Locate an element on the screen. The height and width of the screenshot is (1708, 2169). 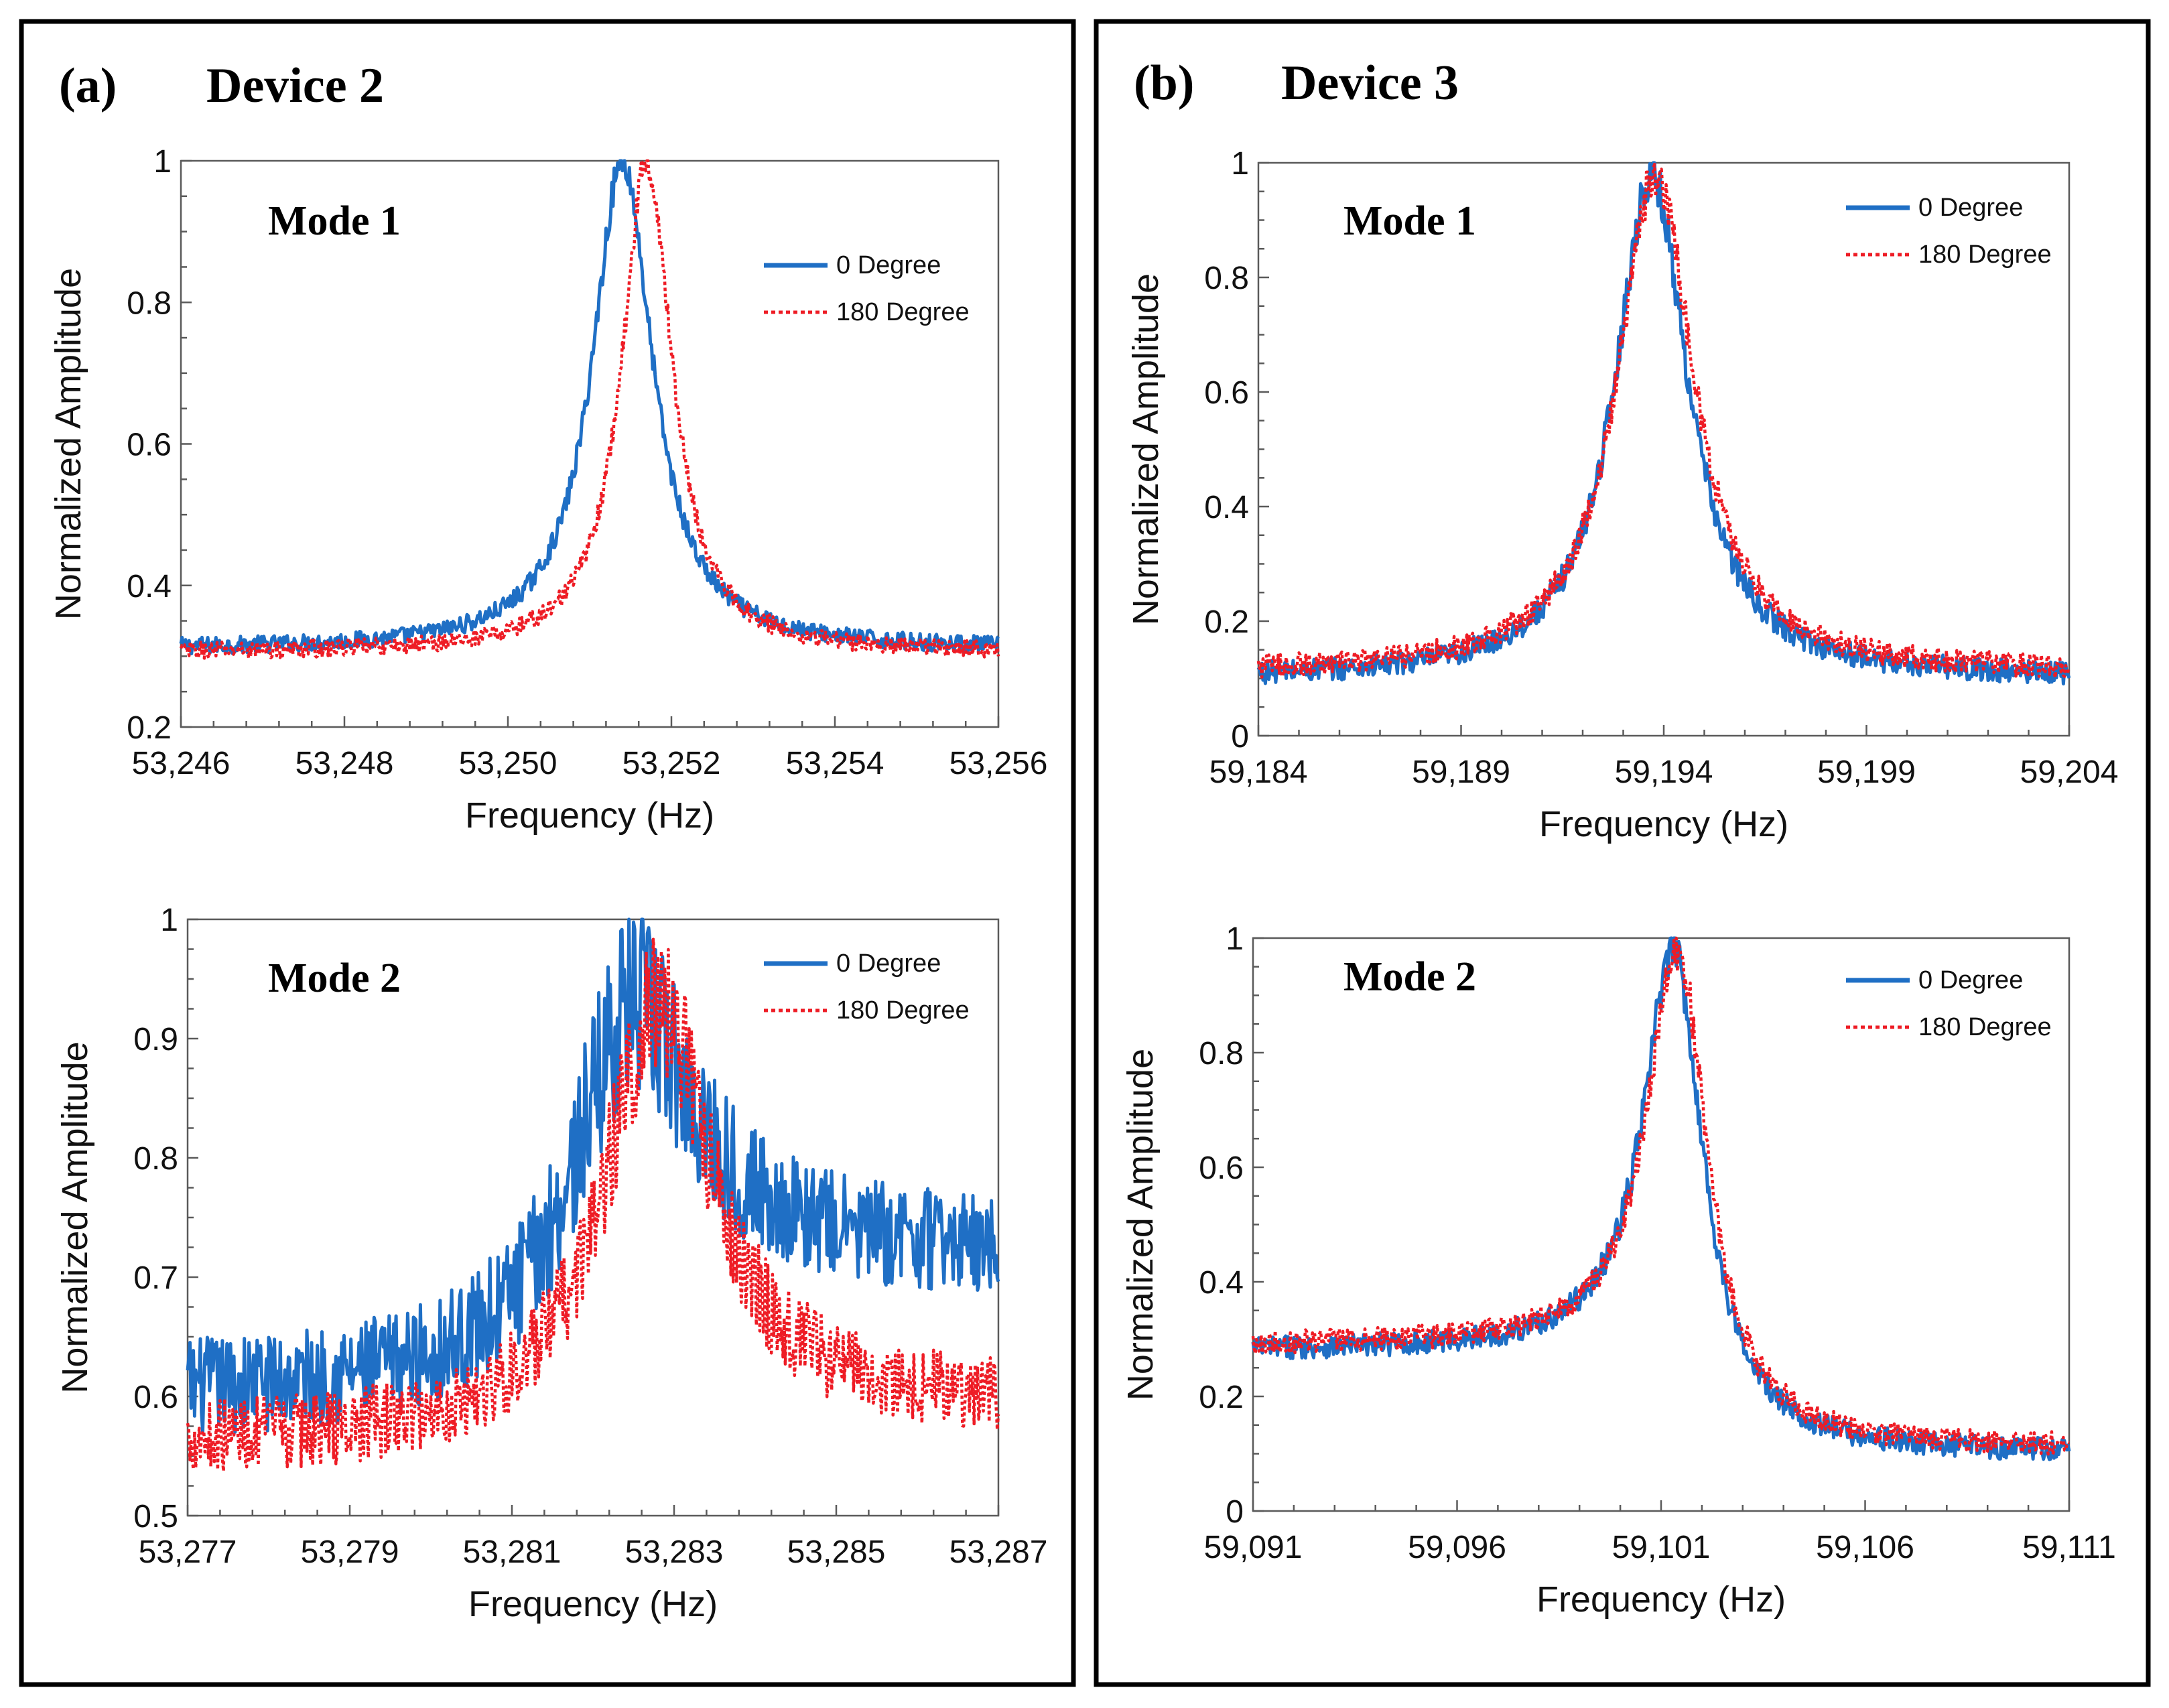
x-tick-label: 53,250 is located at coordinates (508, 763).